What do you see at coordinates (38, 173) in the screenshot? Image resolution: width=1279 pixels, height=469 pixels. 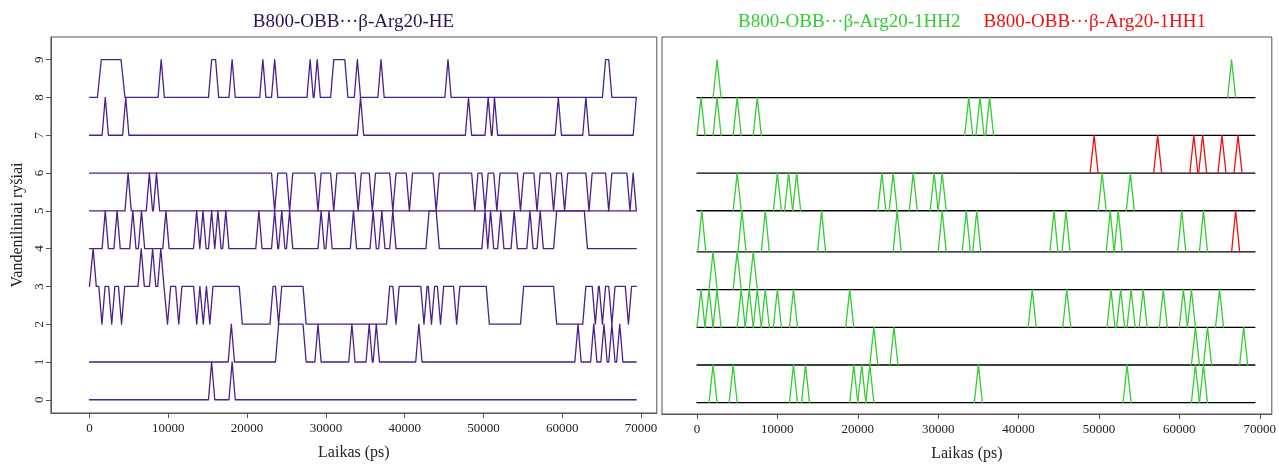 I see `y-tick-label: 6` at bounding box center [38, 173].